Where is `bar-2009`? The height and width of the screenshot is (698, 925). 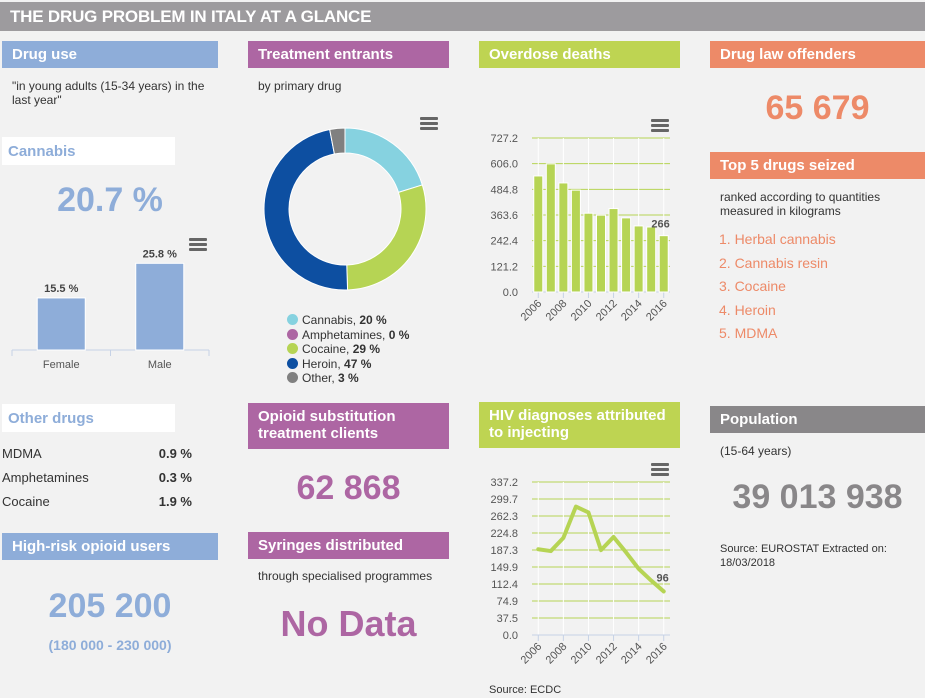
bar-2009 is located at coordinates (575, 241).